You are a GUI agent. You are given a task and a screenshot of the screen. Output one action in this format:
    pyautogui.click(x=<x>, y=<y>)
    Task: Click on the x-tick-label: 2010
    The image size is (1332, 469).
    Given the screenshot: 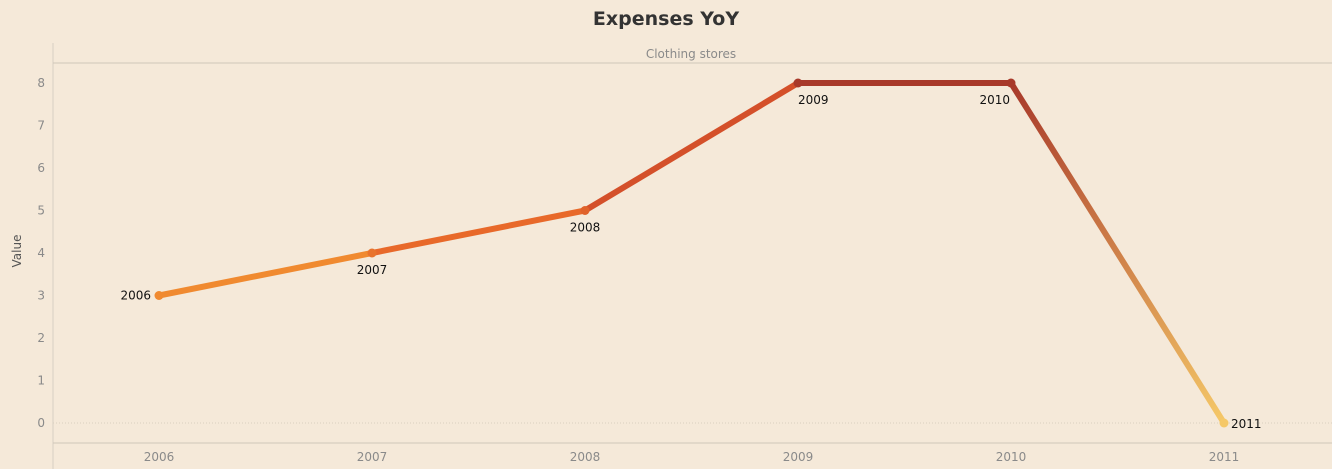 What is the action you would take?
    pyautogui.click(x=1011, y=457)
    